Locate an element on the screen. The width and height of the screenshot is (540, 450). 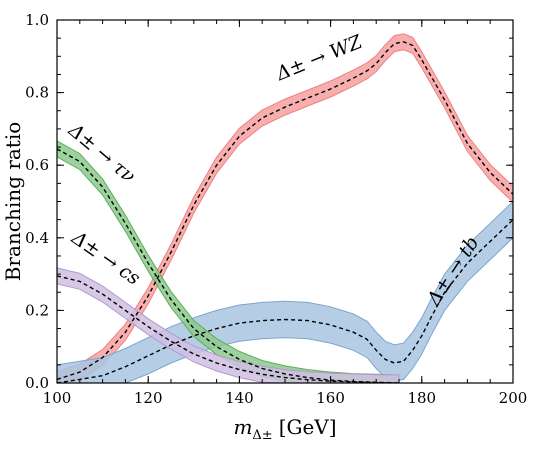
y-tick-label: 1.0 is located at coordinates (37, 20).